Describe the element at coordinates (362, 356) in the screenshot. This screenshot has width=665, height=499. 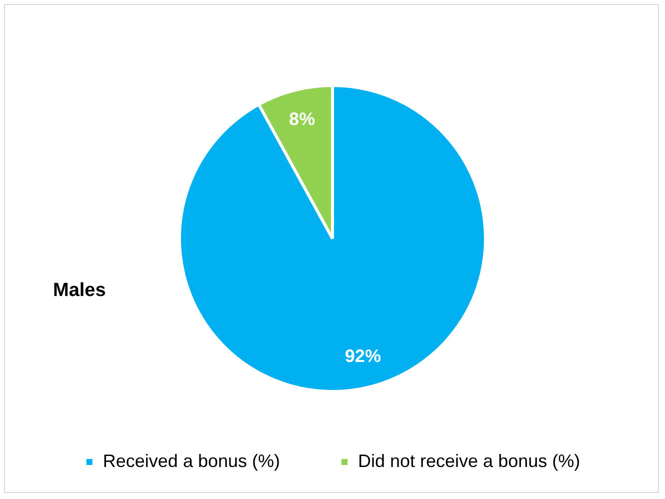
I see `data-label: 92%` at that location.